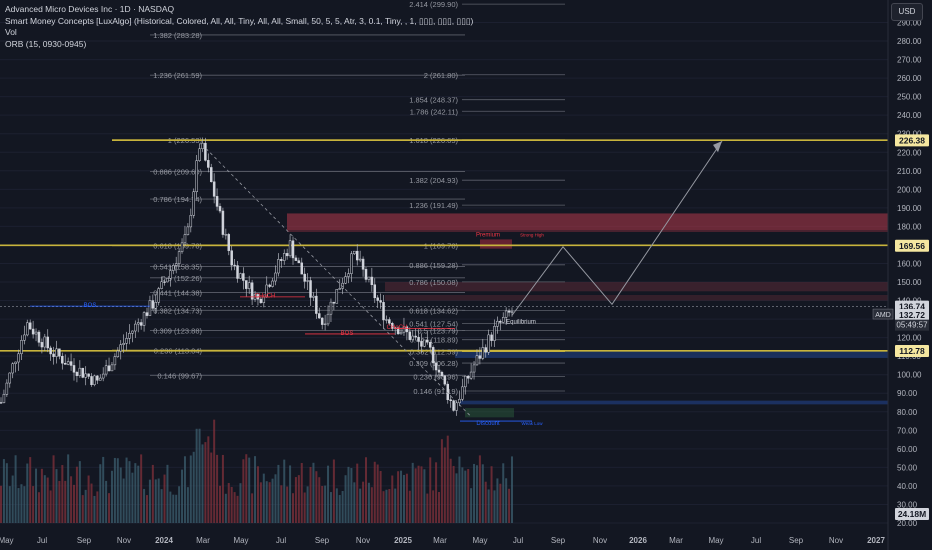 This screenshot has height=550, width=932. What do you see at coordinates (7, 540) in the screenshot?
I see `time-tick-label: May` at bounding box center [7, 540].